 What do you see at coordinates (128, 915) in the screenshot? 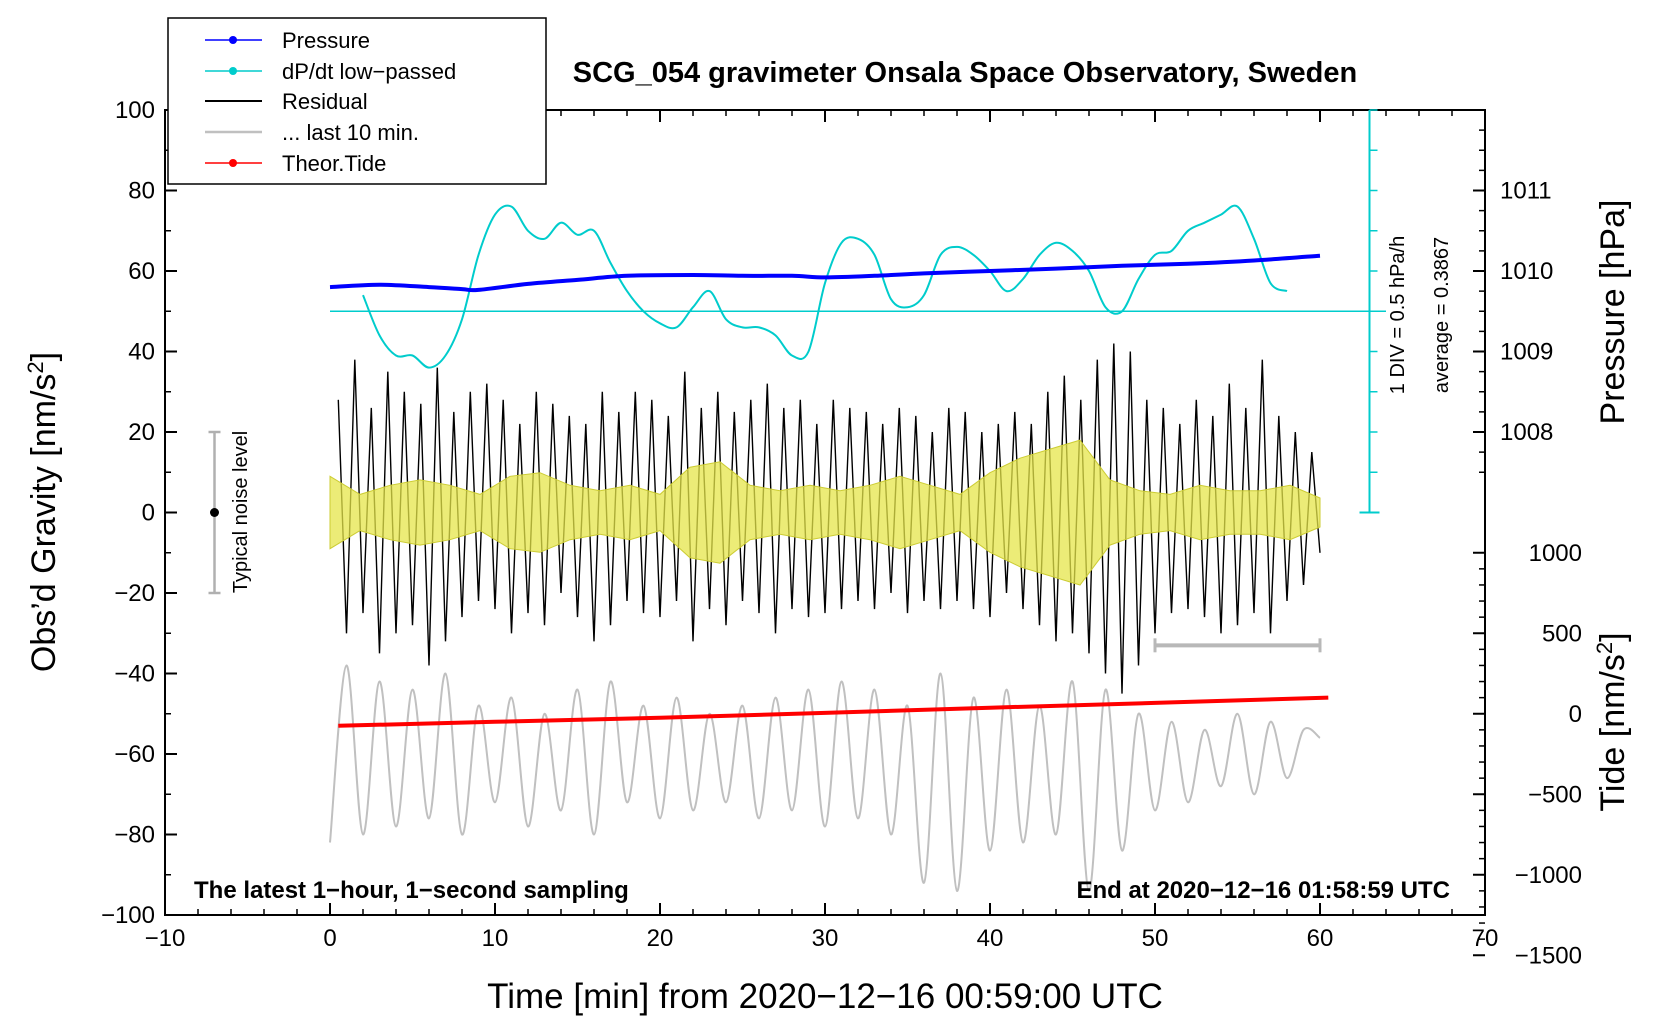
I see `y-tick-label: −100` at bounding box center [128, 915].